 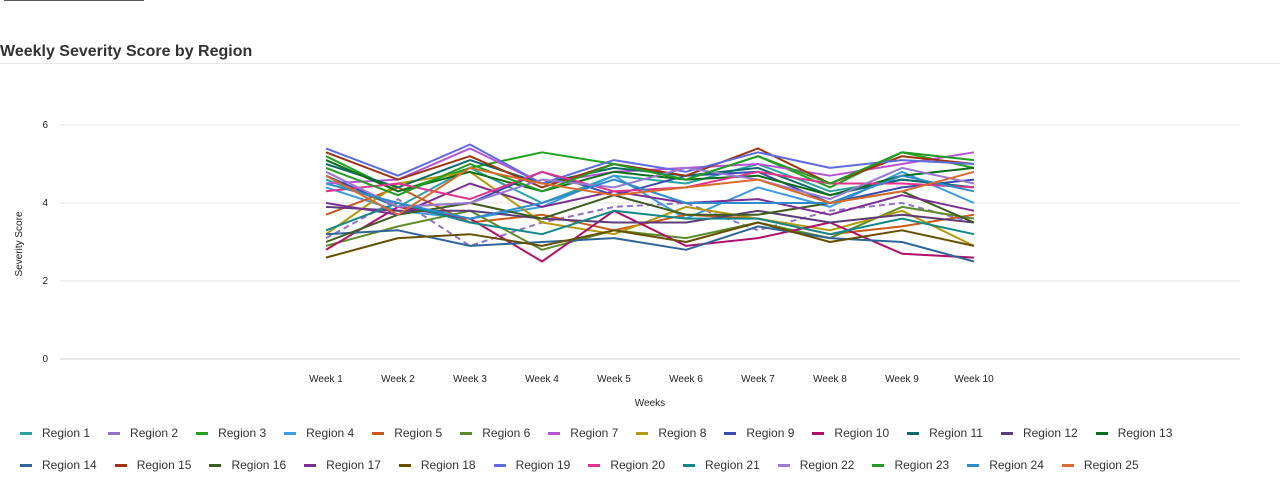 I want to click on legend-item: Region 20, so click(x=626, y=465).